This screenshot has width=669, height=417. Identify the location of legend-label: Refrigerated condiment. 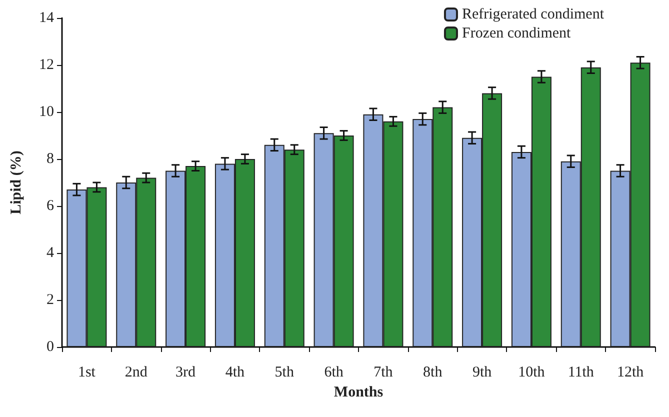
(533, 14).